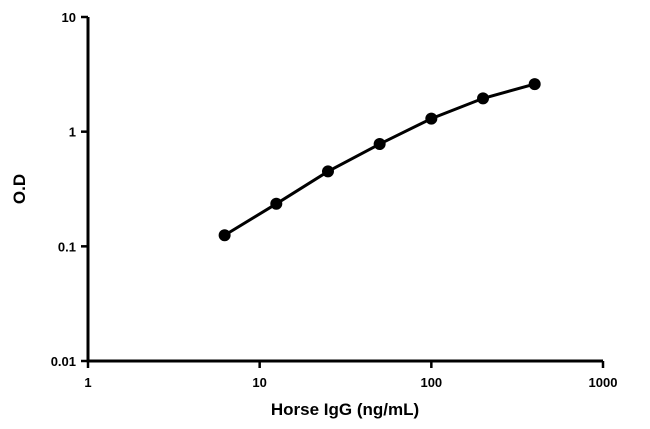  What do you see at coordinates (259, 382) in the screenshot?
I see `x-tick-label: 10` at bounding box center [259, 382].